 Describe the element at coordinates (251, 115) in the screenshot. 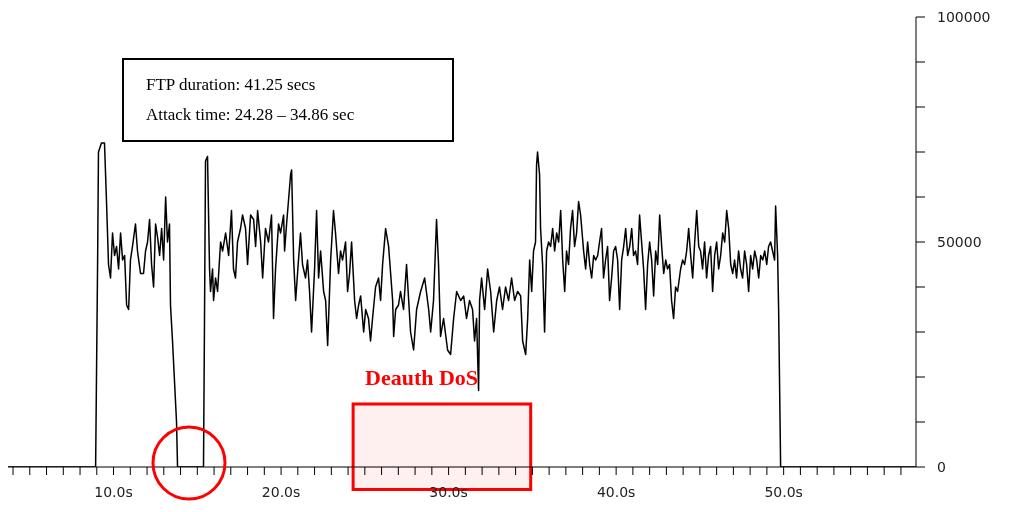

I see `annotation: Attack time: 24.28 – 34.86 sec` at that location.